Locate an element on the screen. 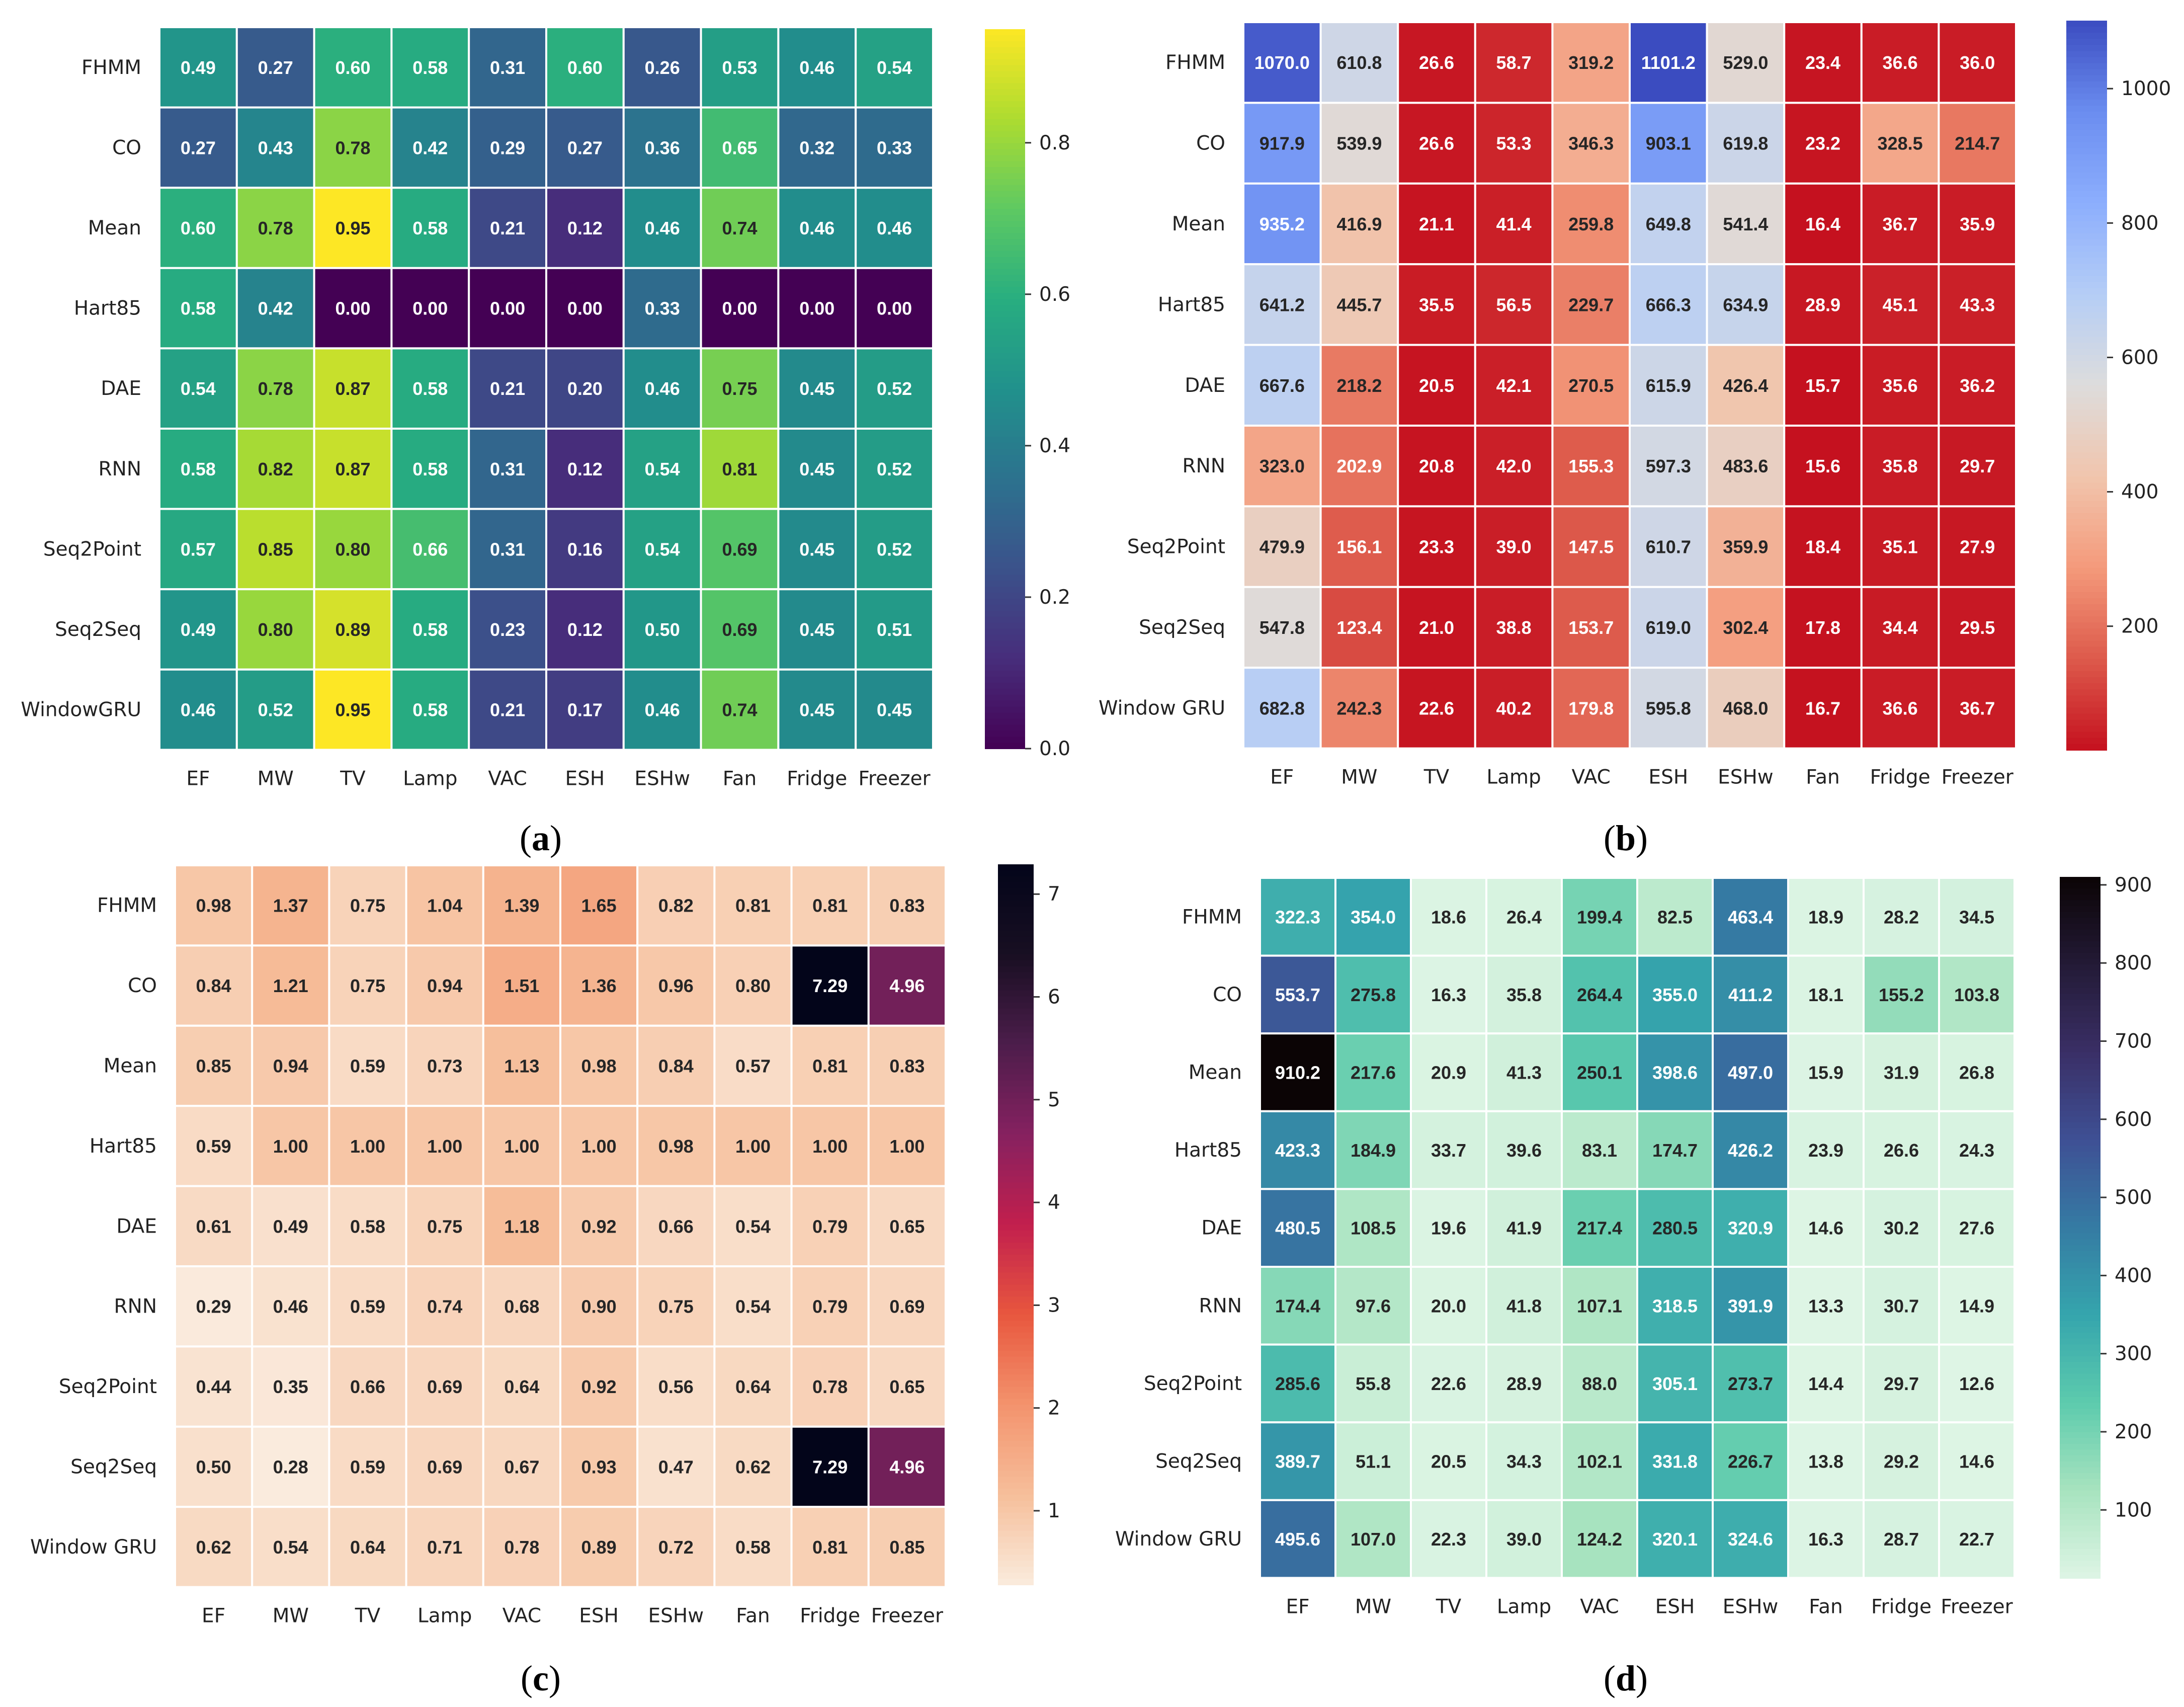  cell-value-label: 22.6 is located at coordinates (1436, 708).